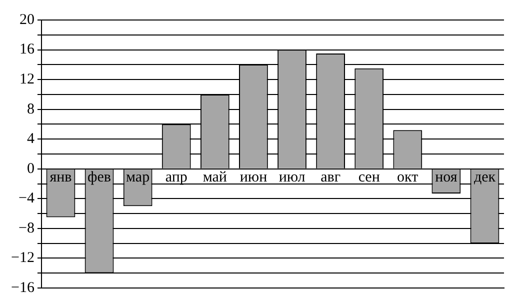  Describe the element at coordinates (408, 177) in the screenshot. I see `x-tick-label: окт` at that location.